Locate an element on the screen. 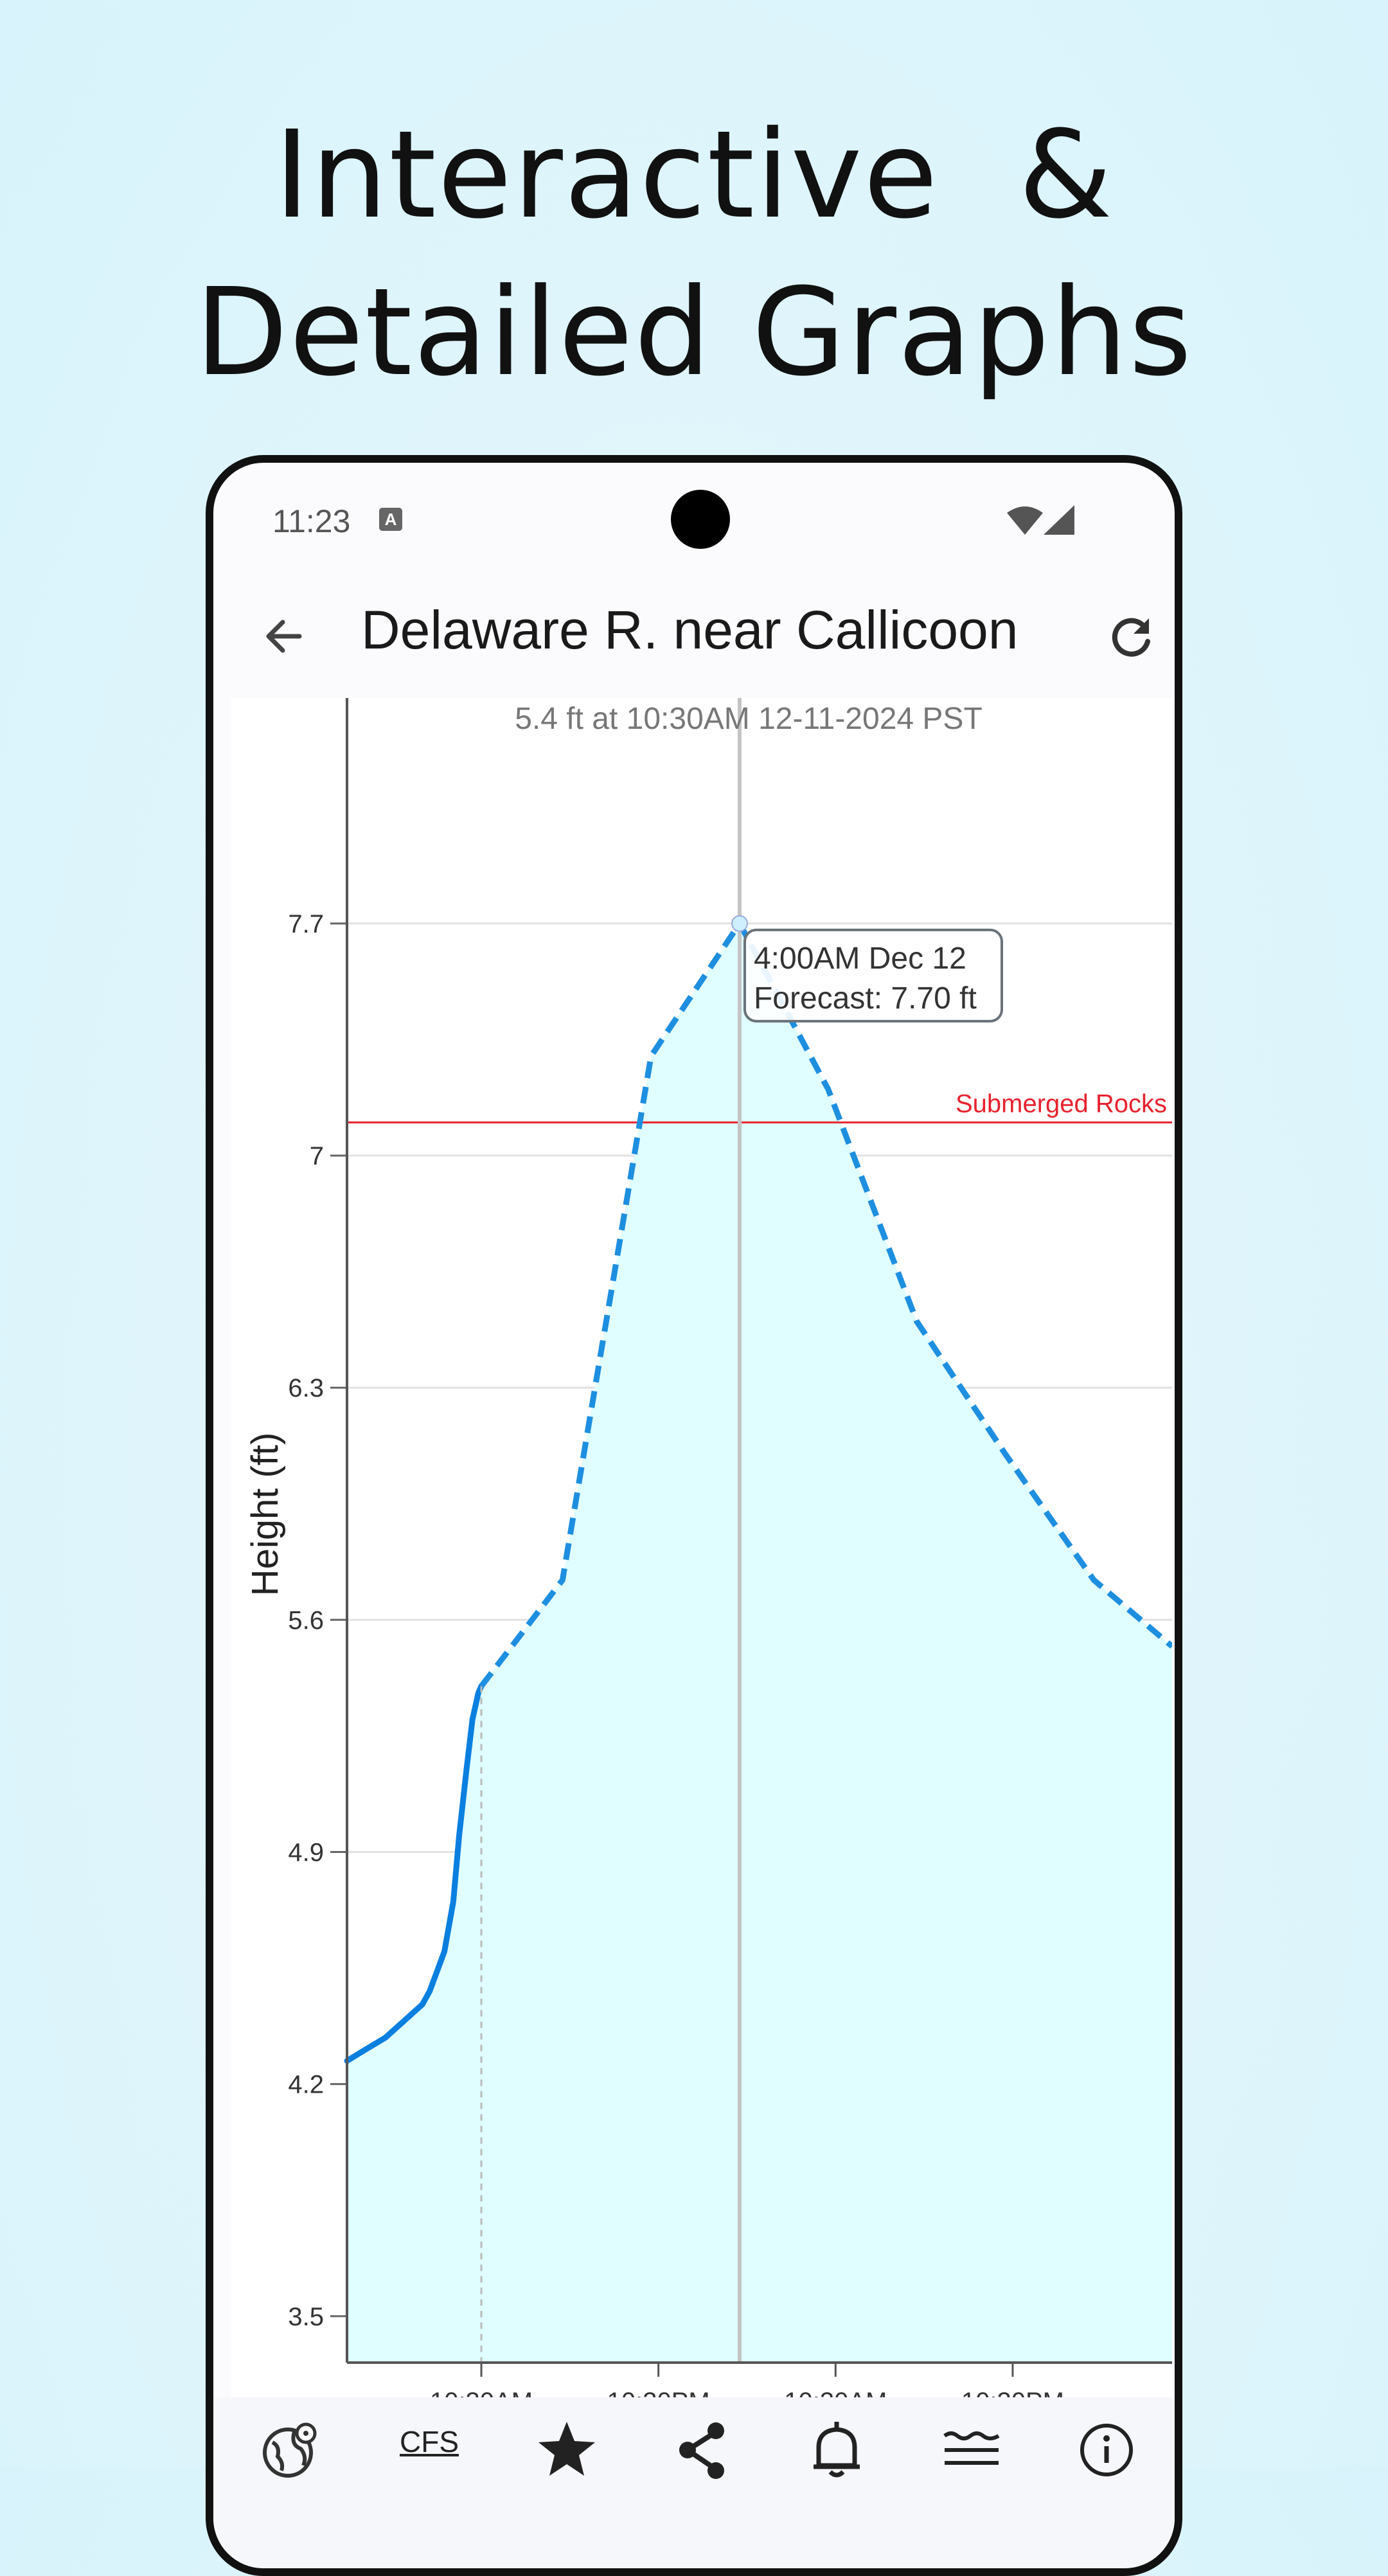 The width and height of the screenshot is (1388, 2576). tooltip-value: Forecast: 7.70 ft is located at coordinates (866, 998).